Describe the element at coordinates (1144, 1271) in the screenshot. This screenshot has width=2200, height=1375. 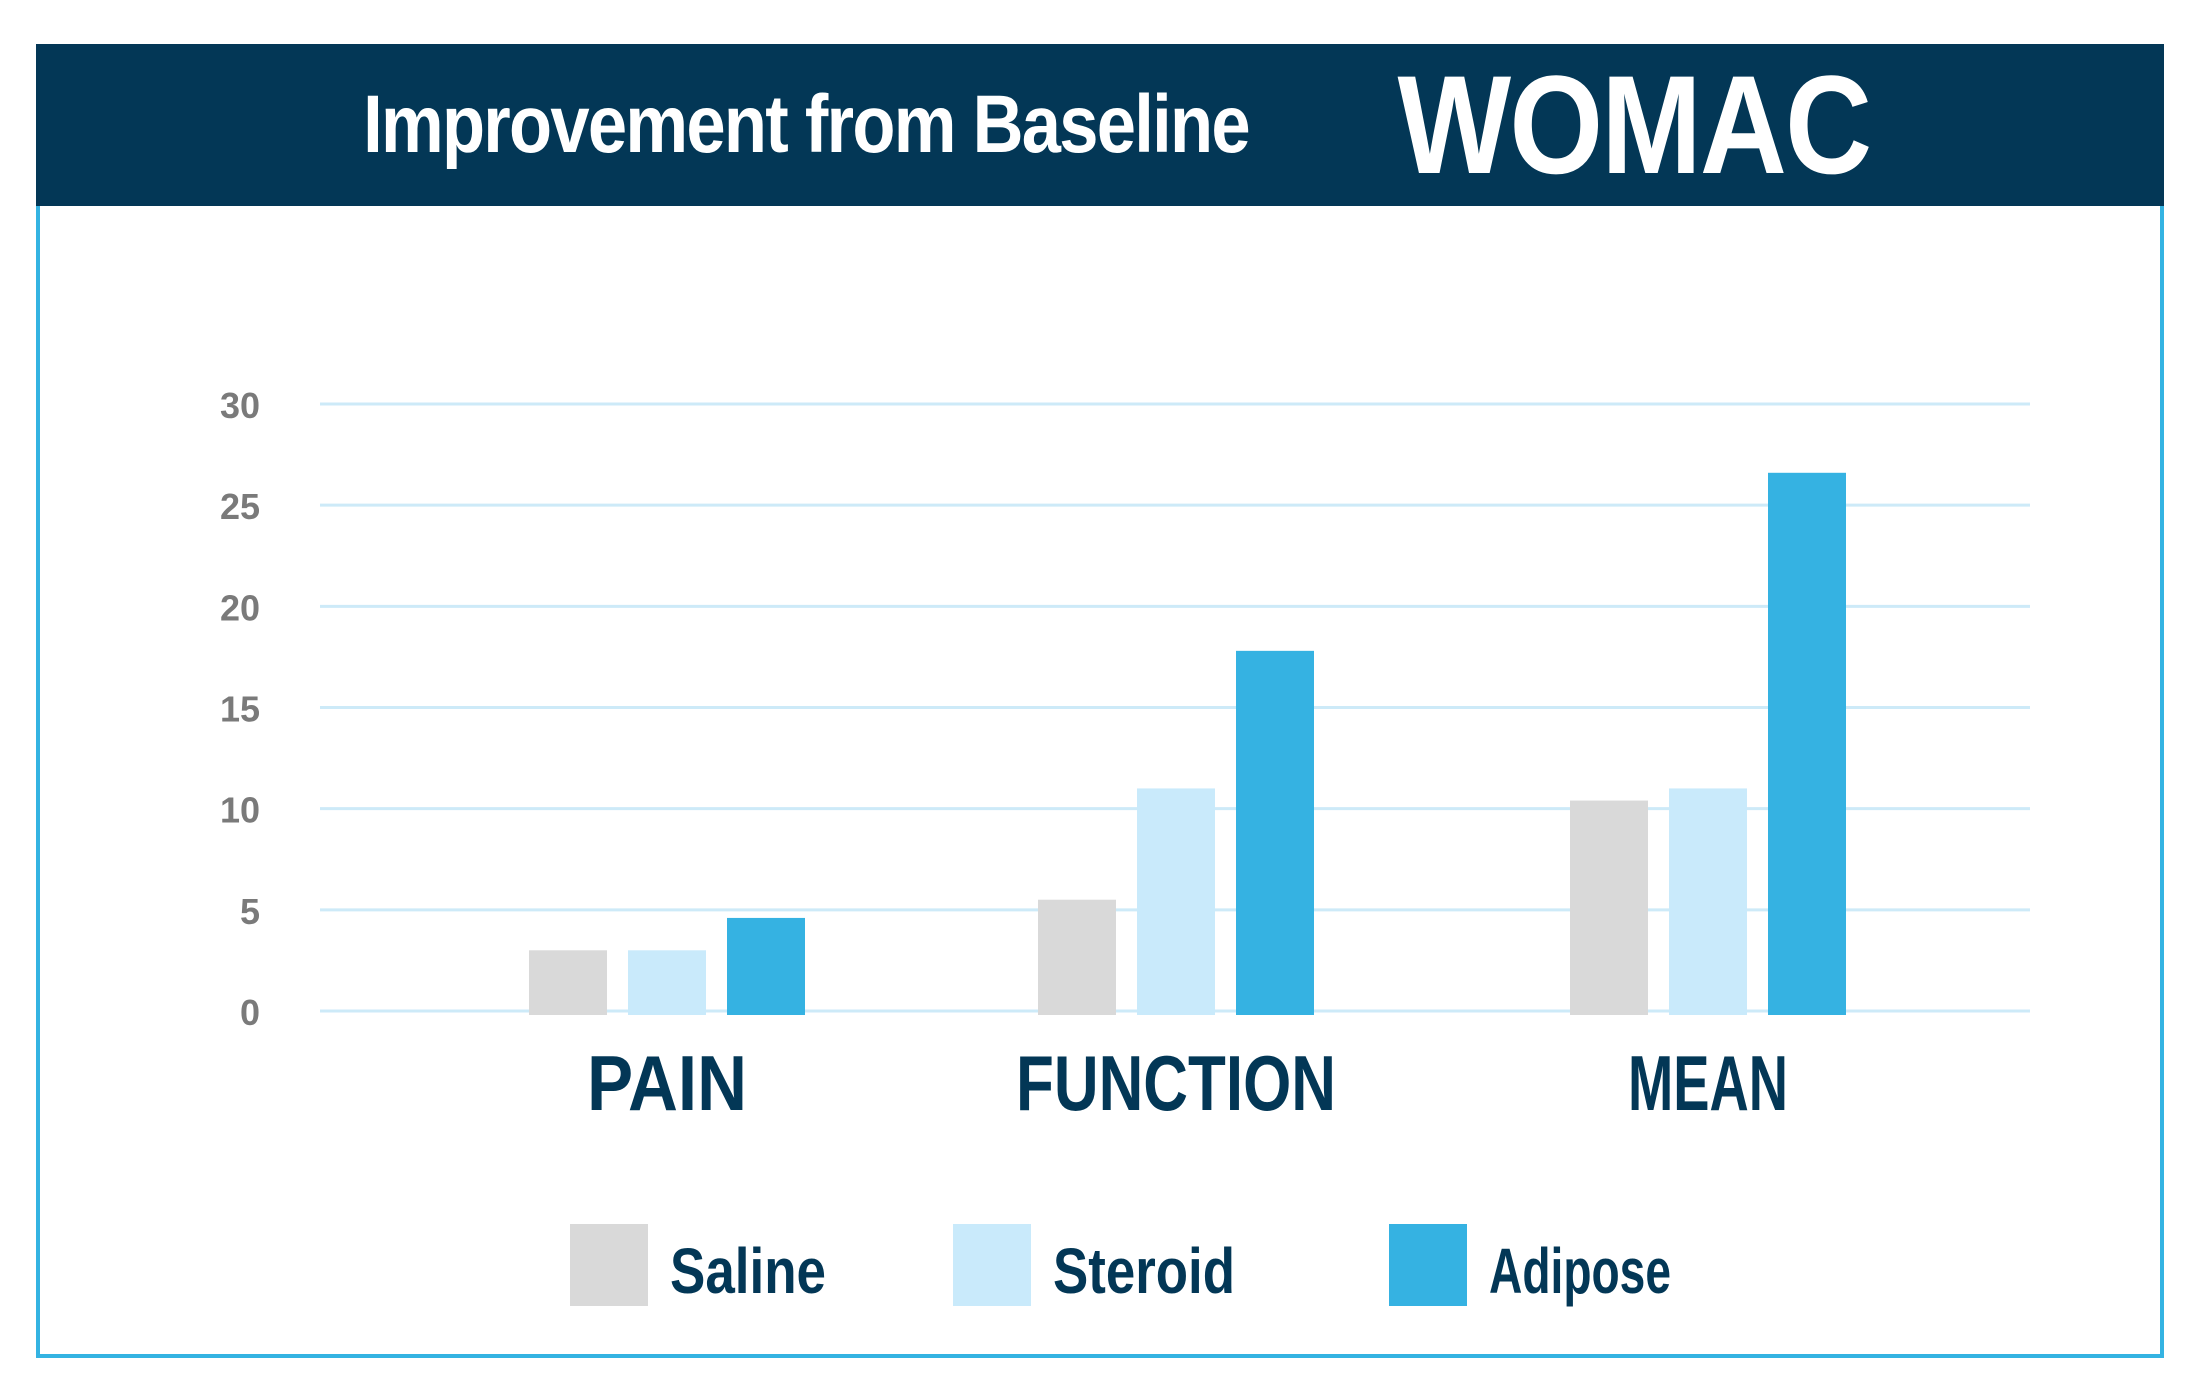
I see `legend-label-steroid: Steroid` at that location.